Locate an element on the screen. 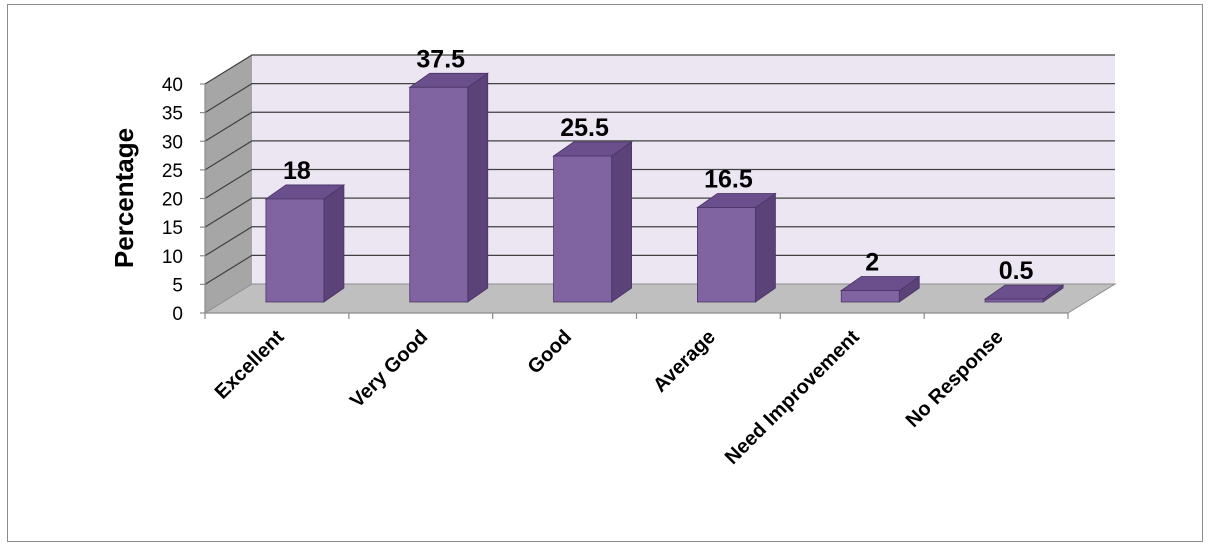  y-tick-label: 5 is located at coordinates (177, 285).